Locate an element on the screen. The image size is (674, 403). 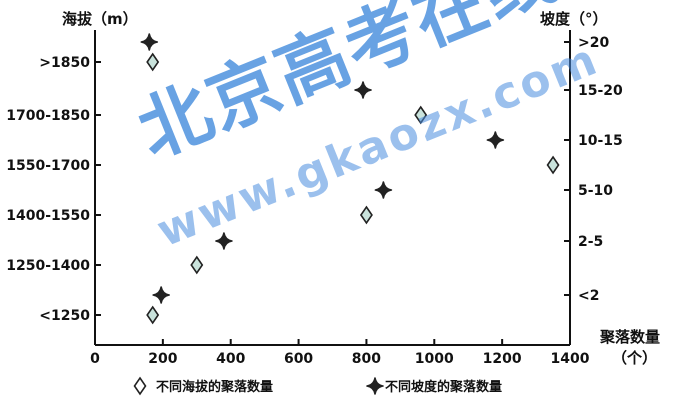
point-altitude->1850 is located at coordinates (153, 62).